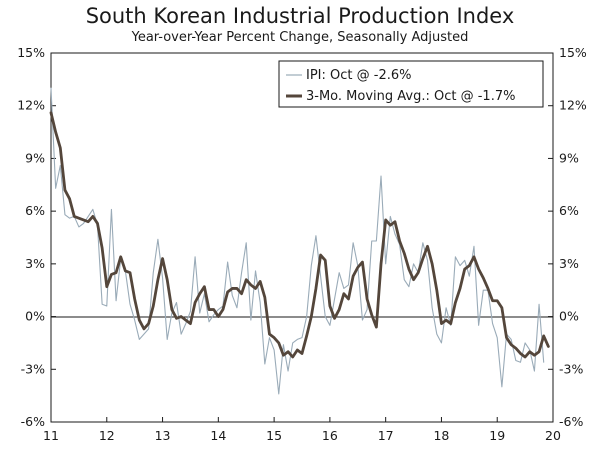 The width and height of the screenshot is (600, 454). Describe the element at coordinates (300, 16) in the screenshot. I see `chart-title: South Korean Industrial Production Index` at that location.